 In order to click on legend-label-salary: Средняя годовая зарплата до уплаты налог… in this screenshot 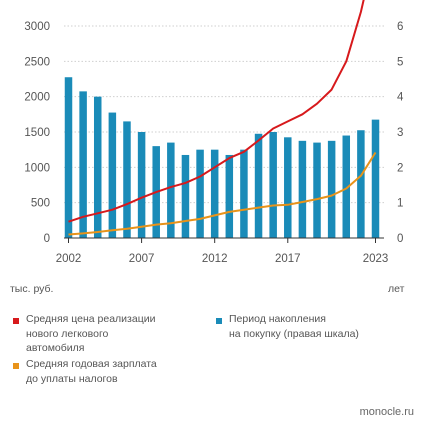, I will do `click(91, 371)`.